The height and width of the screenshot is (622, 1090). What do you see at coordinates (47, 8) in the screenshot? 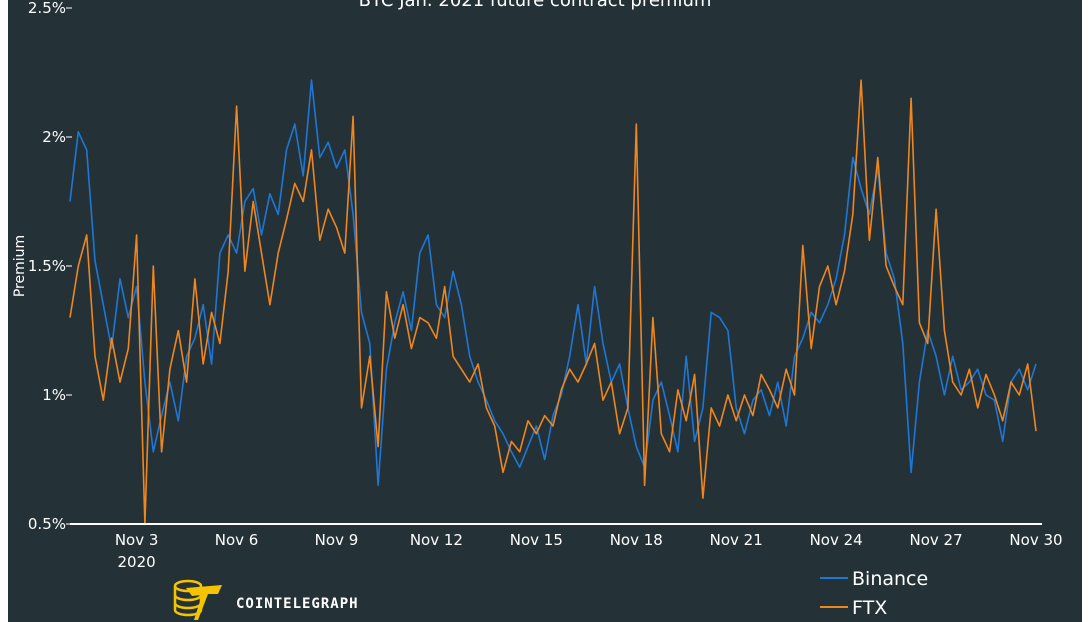
I see `y-tick-label: 2.5%` at bounding box center [47, 8].